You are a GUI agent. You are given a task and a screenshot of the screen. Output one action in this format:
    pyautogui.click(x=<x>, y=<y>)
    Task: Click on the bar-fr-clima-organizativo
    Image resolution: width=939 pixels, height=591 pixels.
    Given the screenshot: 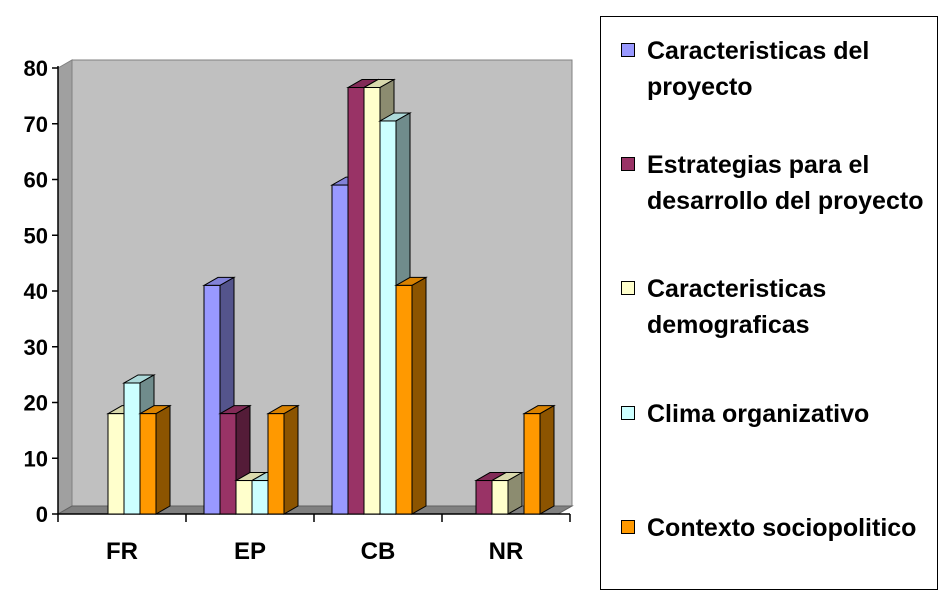 What is the action you would take?
    pyautogui.click(x=132, y=448)
    